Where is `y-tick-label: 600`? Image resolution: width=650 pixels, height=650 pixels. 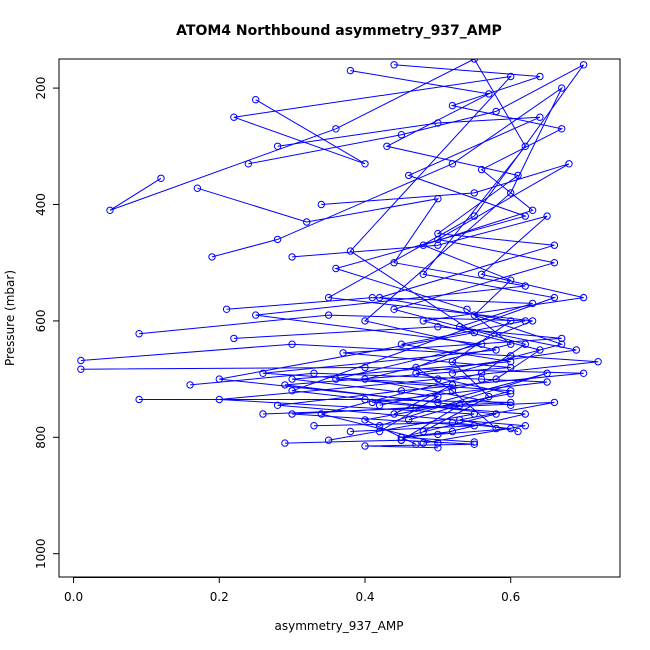
y-tick-label: 600 is located at coordinates (41, 320).